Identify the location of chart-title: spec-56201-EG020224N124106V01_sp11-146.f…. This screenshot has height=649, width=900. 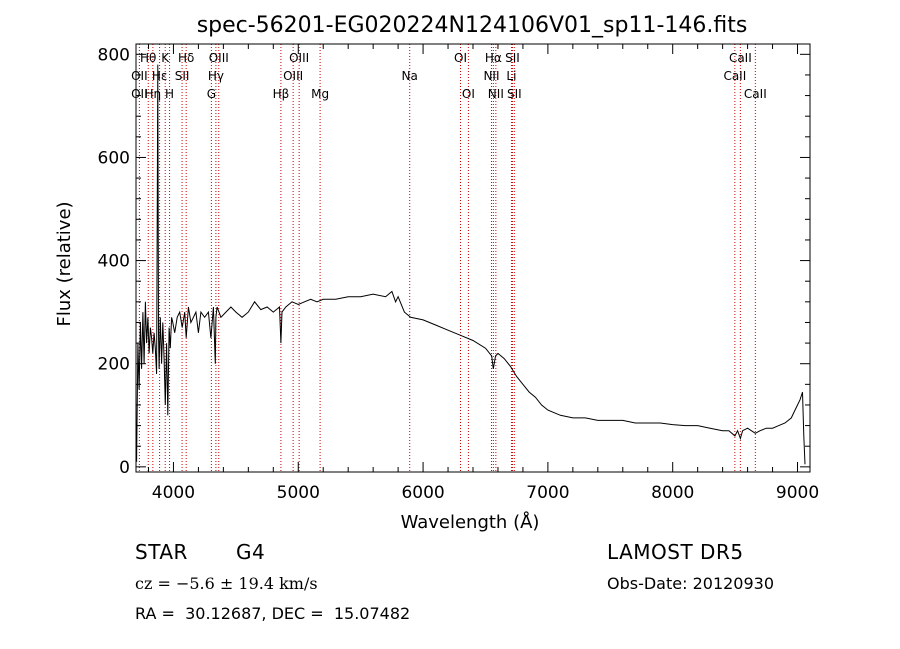
(472, 25).